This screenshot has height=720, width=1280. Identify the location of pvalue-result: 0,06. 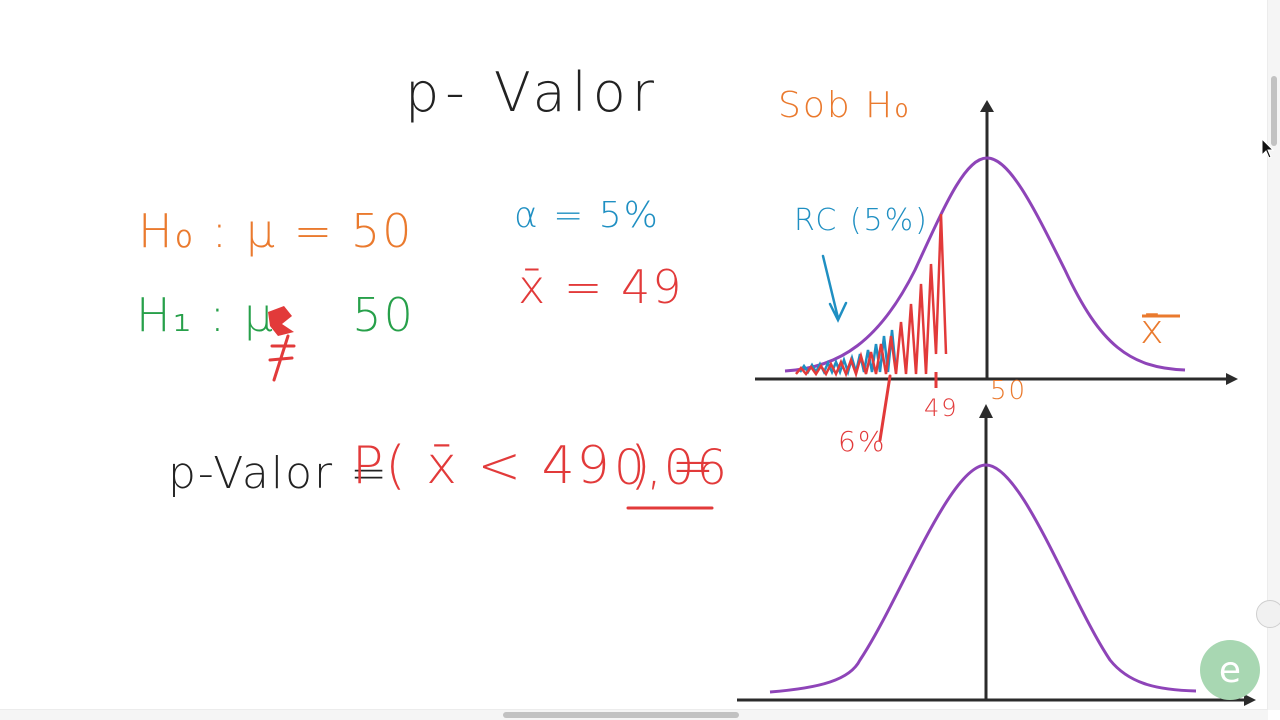
(671, 468).